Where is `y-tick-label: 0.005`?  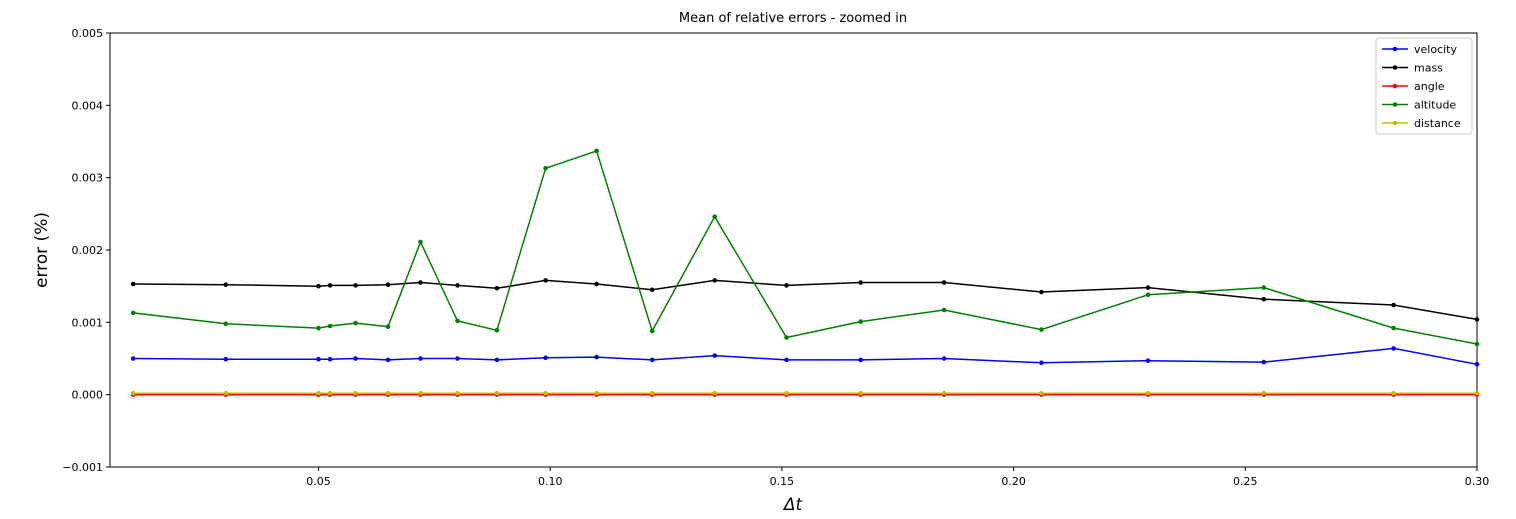
y-tick-label: 0.005 is located at coordinates (88, 33).